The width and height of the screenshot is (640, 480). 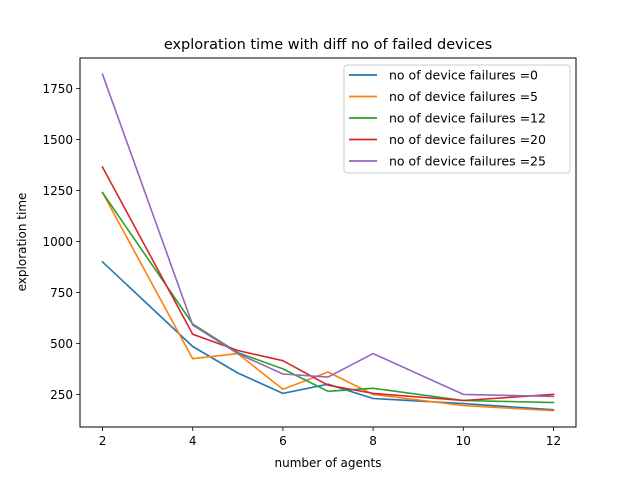 What do you see at coordinates (553, 441) in the screenshot?
I see `x-tick-label: 12` at bounding box center [553, 441].